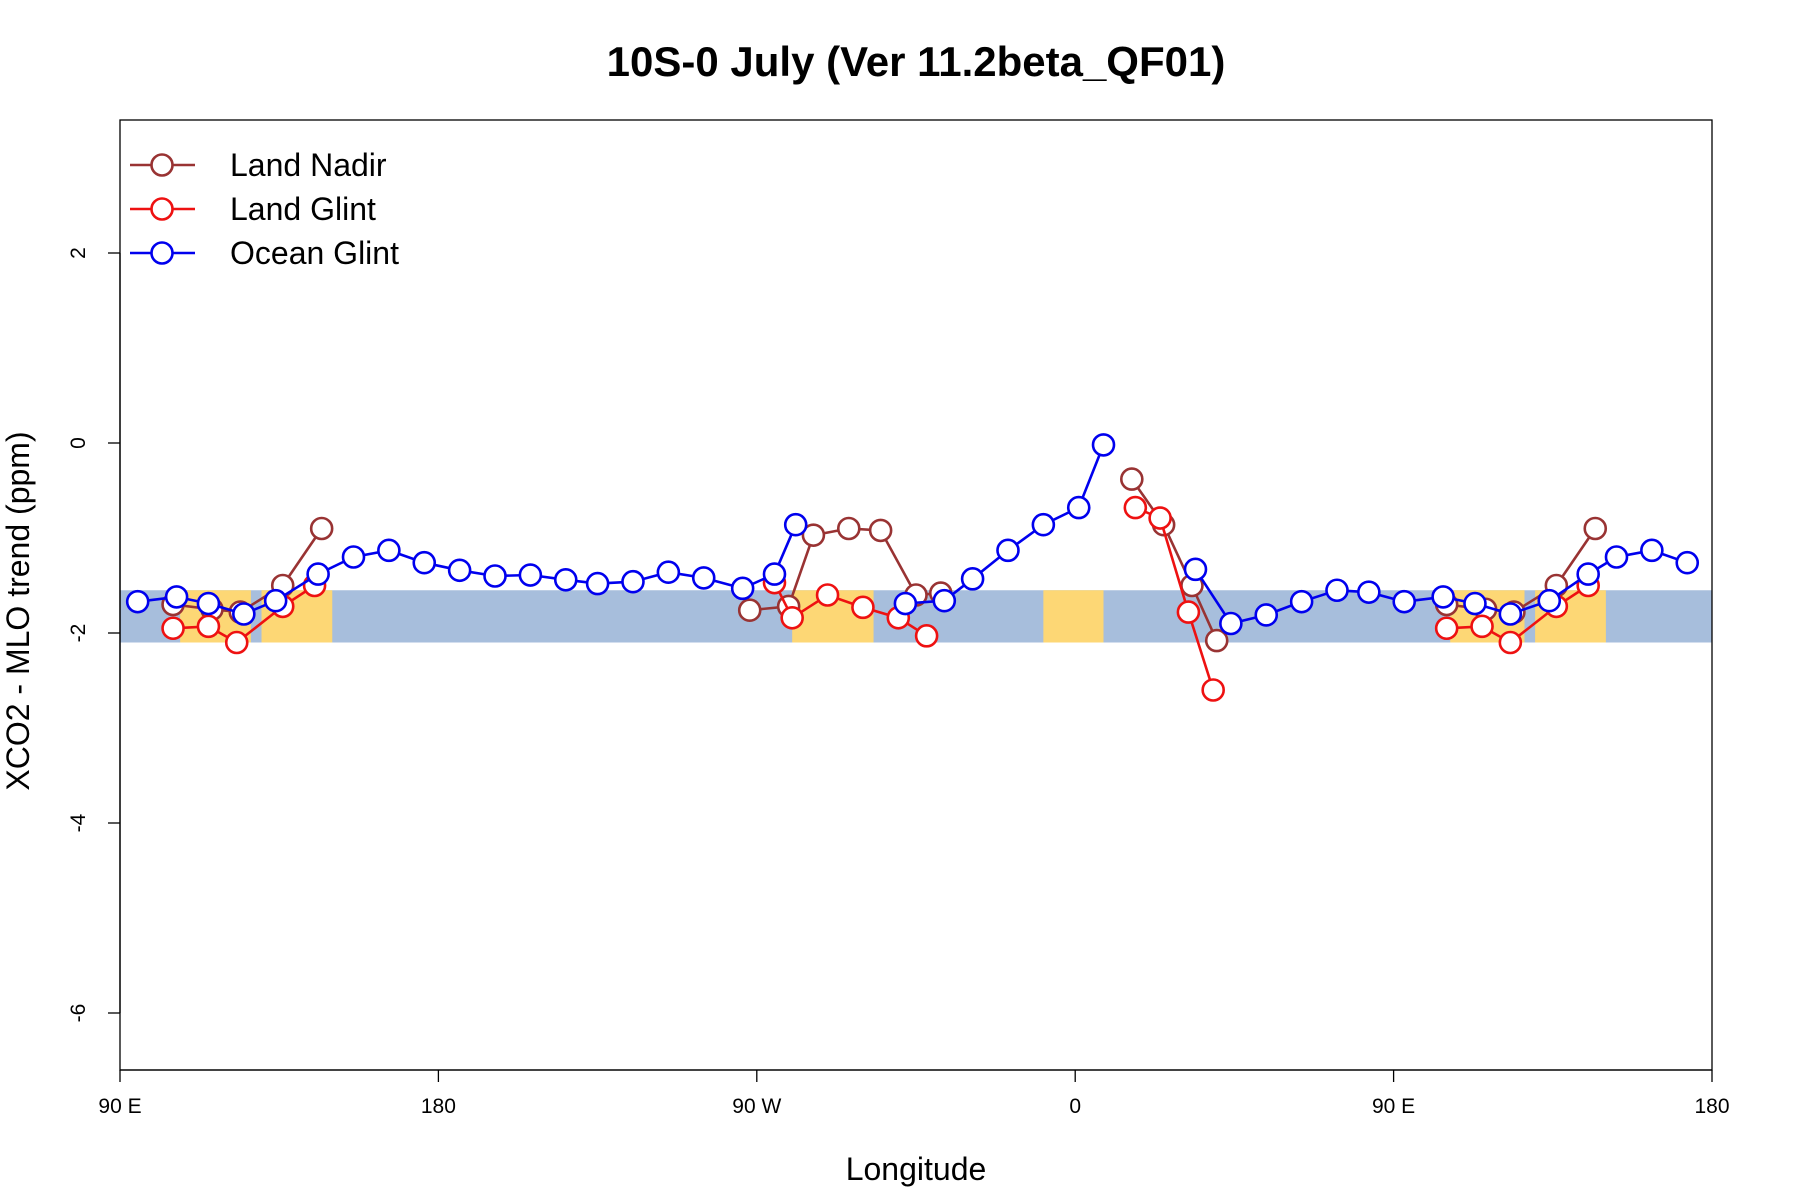 This screenshot has width=1800, height=1200. Describe the element at coordinates (303, 209) in the screenshot. I see `legend-label: Land Glint` at that location.